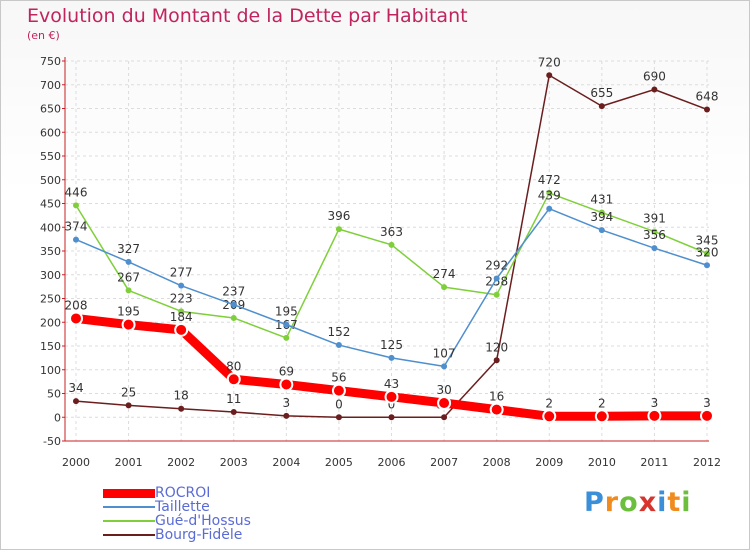 Image resolution: width=750 pixels, height=550 pixels. I want to click on data-label-gu-d-hossus: 258, so click(496, 282).